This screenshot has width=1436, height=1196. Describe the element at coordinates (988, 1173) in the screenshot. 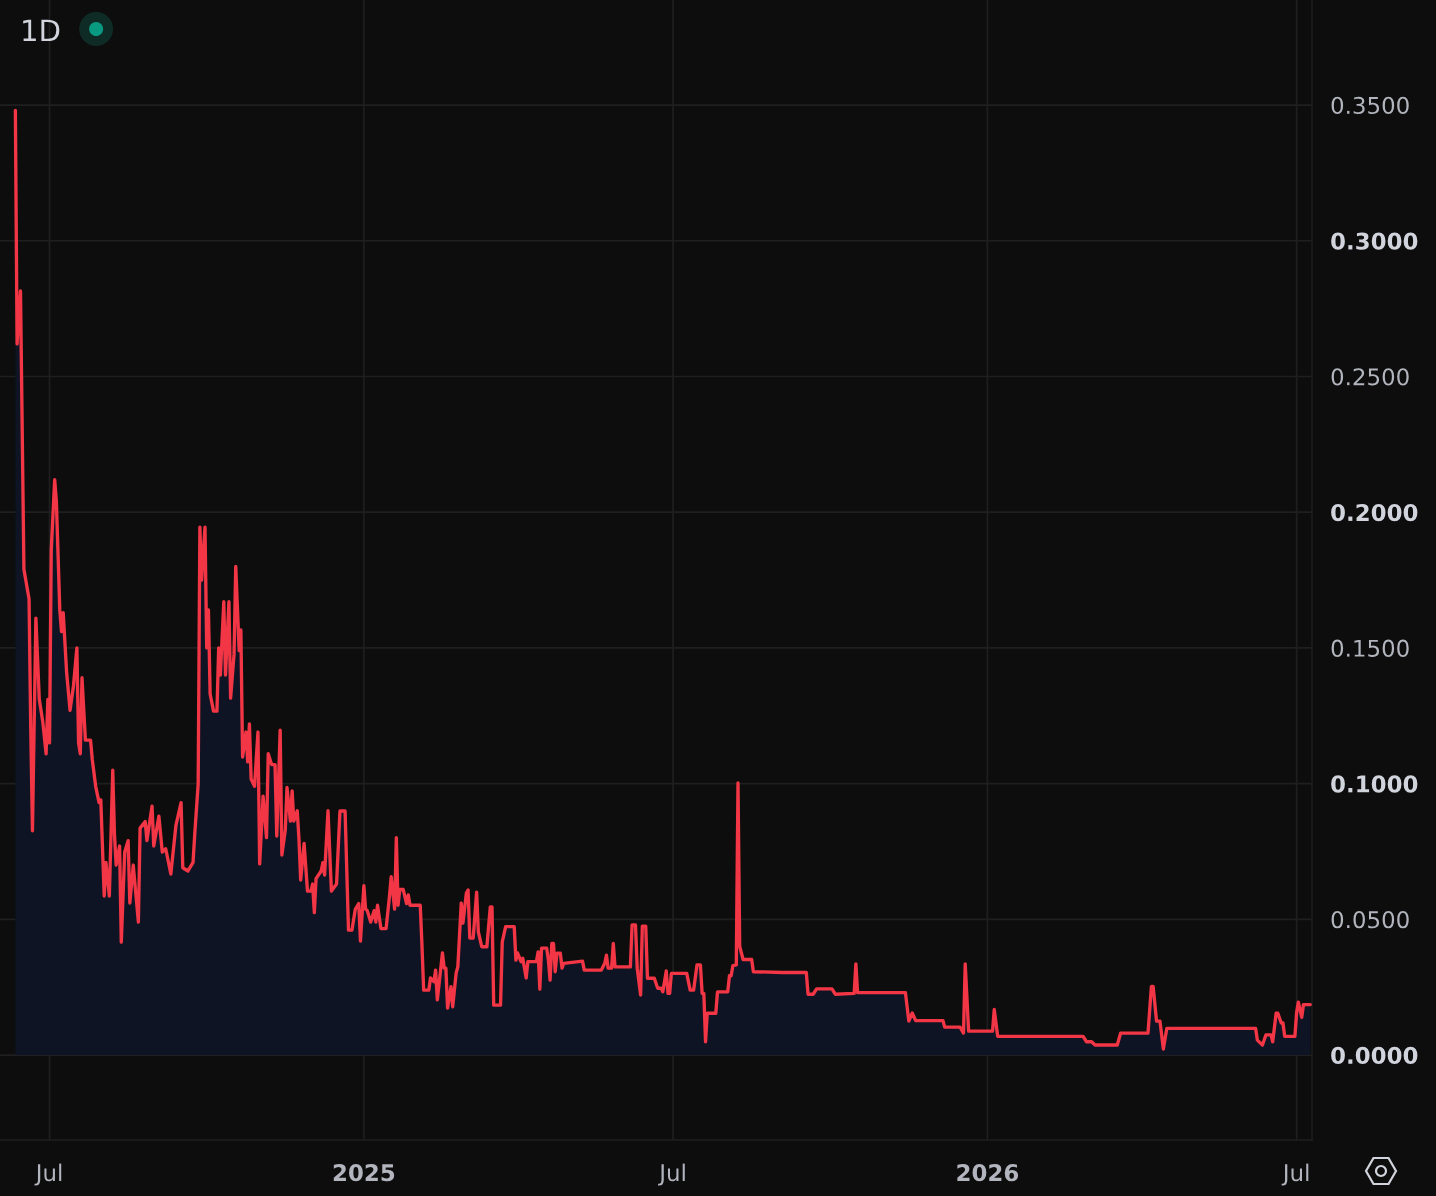

I see `x-tick-label: 2026` at that location.